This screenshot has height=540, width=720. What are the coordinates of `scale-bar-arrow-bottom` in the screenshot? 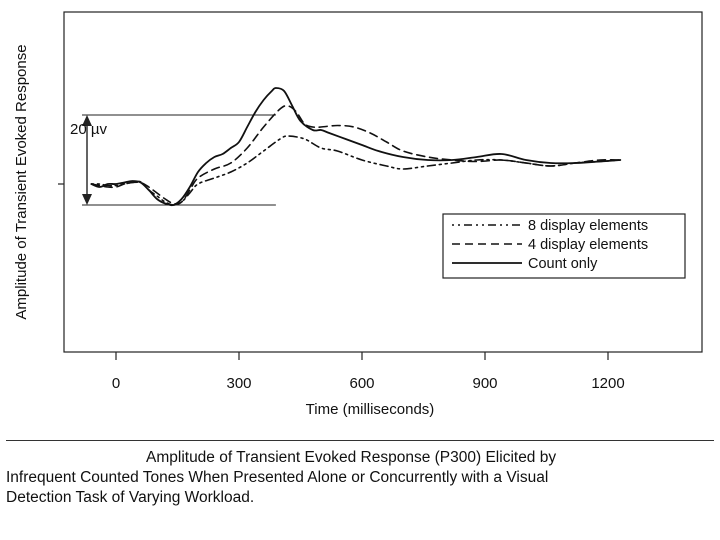 It's located at (87, 199).